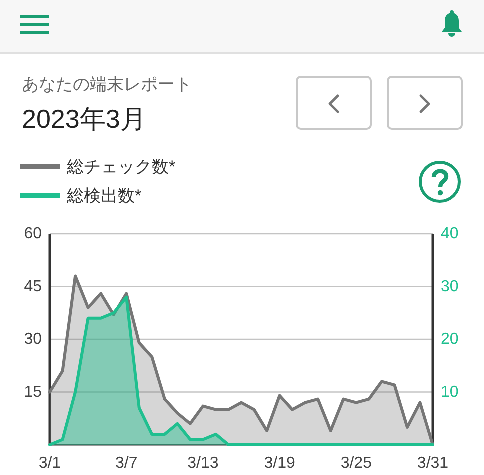 The width and height of the screenshot is (484, 475). Describe the element at coordinates (450, 287) in the screenshot. I see `y2-tick-label: 30` at that location.